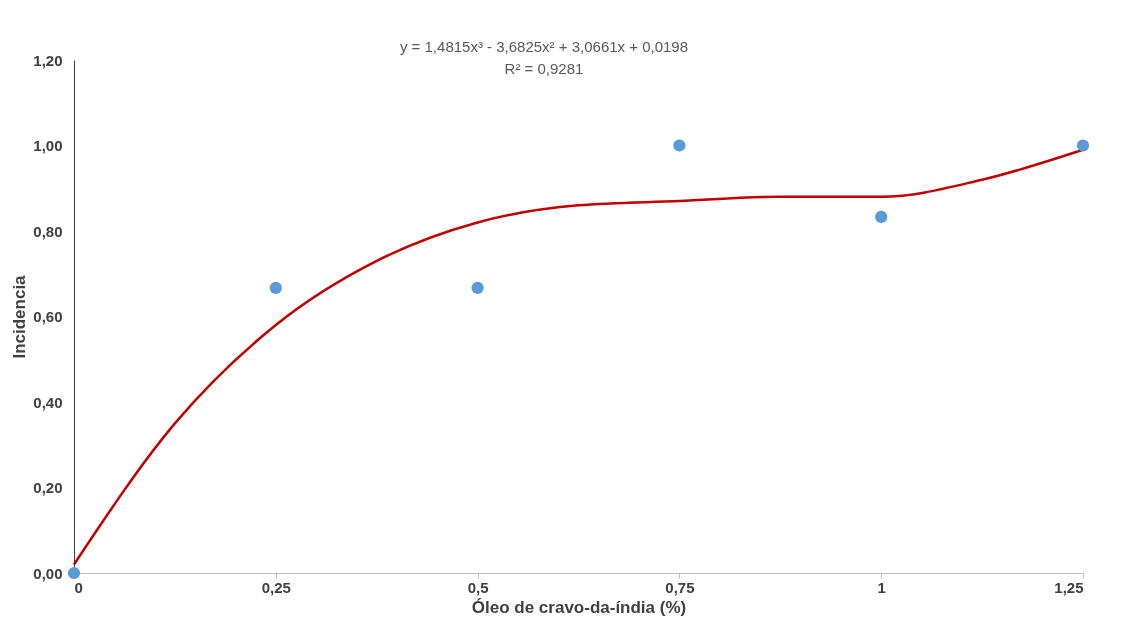  What do you see at coordinates (680, 587) in the screenshot?
I see `x-tick-label: 0,75` at bounding box center [680, 587].